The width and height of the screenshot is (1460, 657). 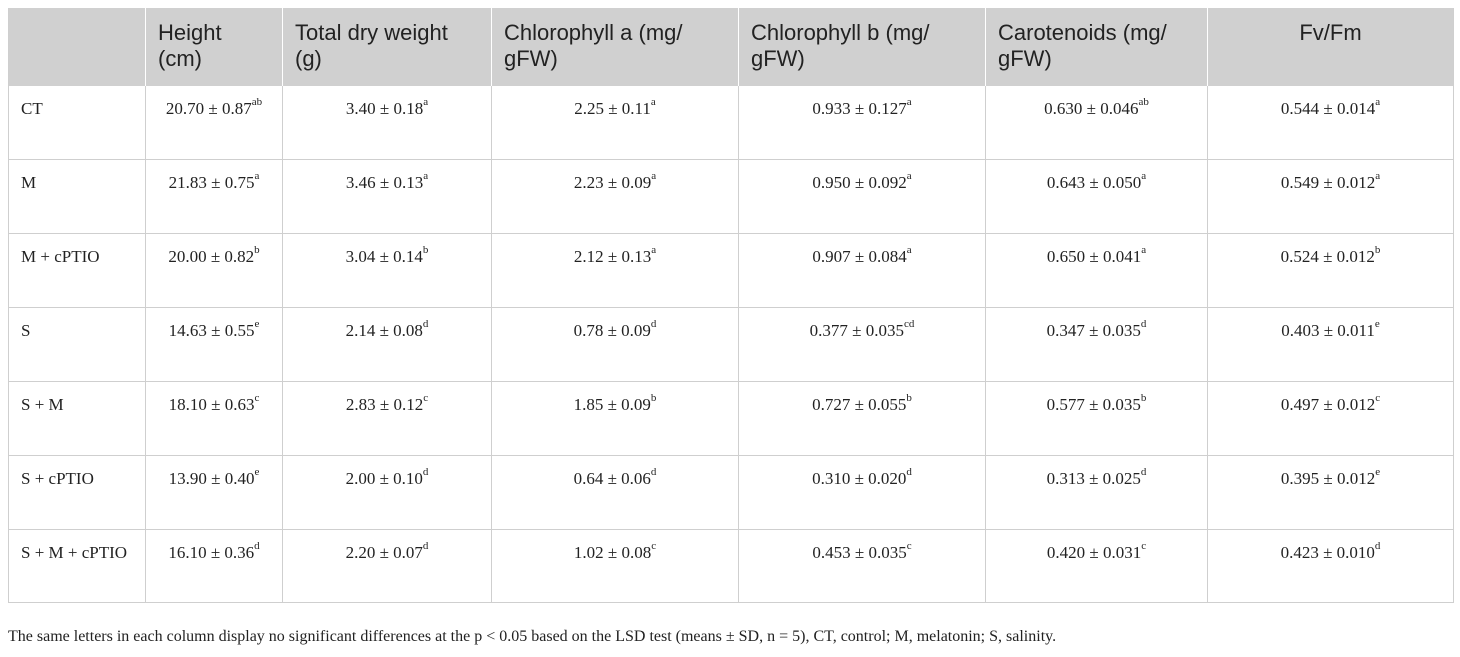 I want to click on cell-fv-fm: 0.395 ± 0.012e, so click(x=1330, y=492).